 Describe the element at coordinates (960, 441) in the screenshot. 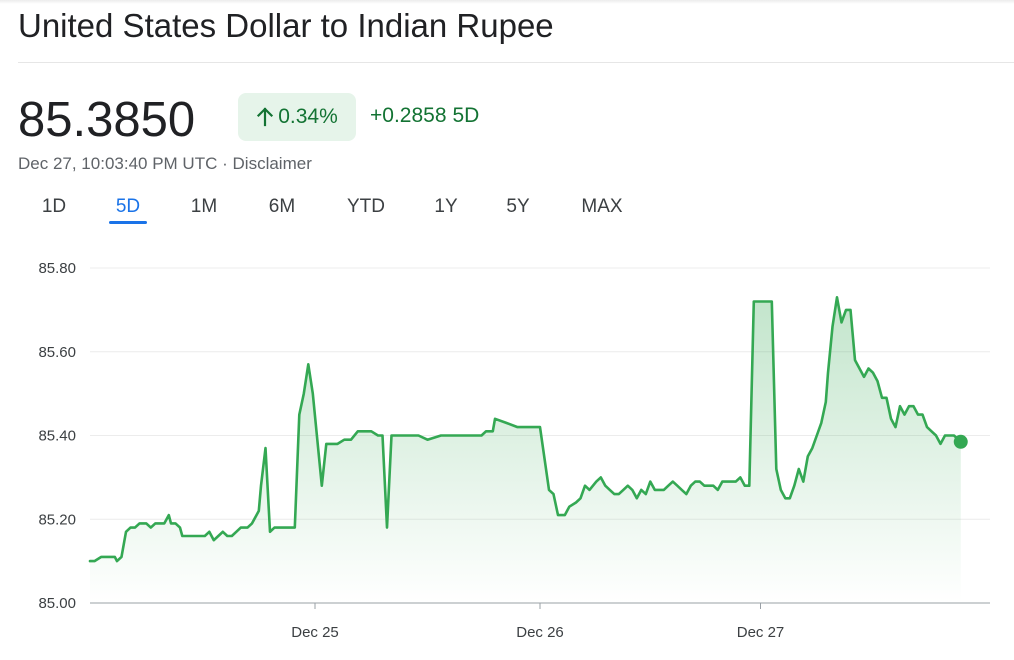

I see `last-point-marker` at that location.